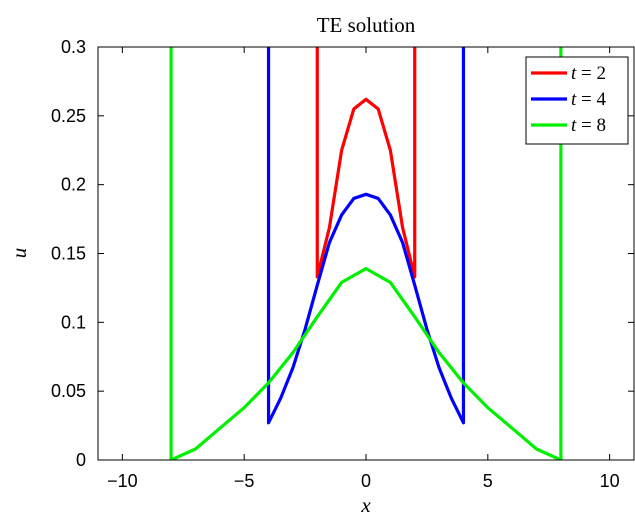  I want to click on legend-label-2: t = 8, so click(588, 125).